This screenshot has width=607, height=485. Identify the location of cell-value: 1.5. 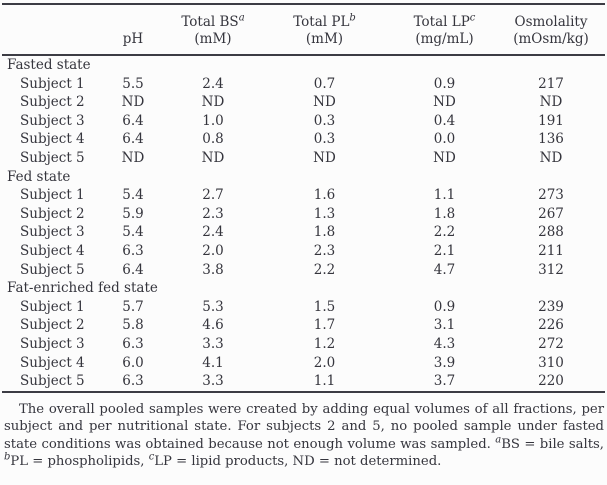
(324, 306).